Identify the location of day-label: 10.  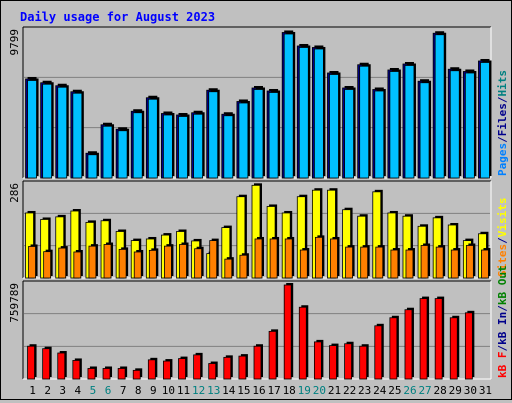
(168, 390).